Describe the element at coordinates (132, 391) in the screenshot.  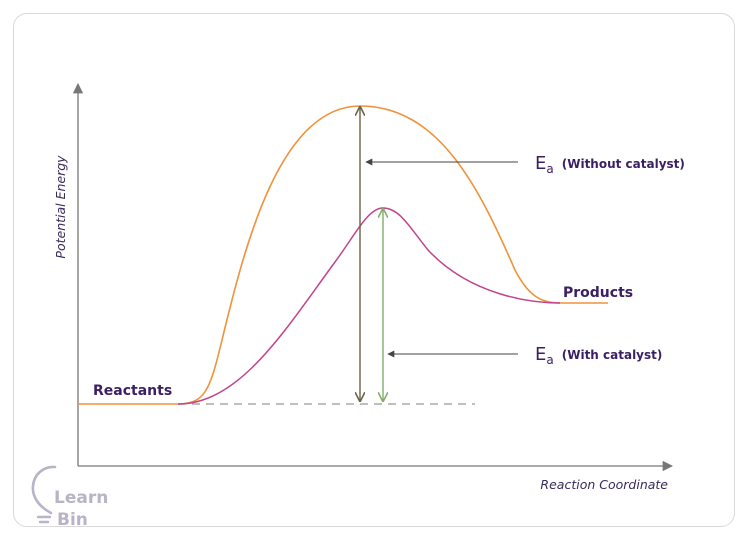
I see `reactants-label: Reactants` at that location.